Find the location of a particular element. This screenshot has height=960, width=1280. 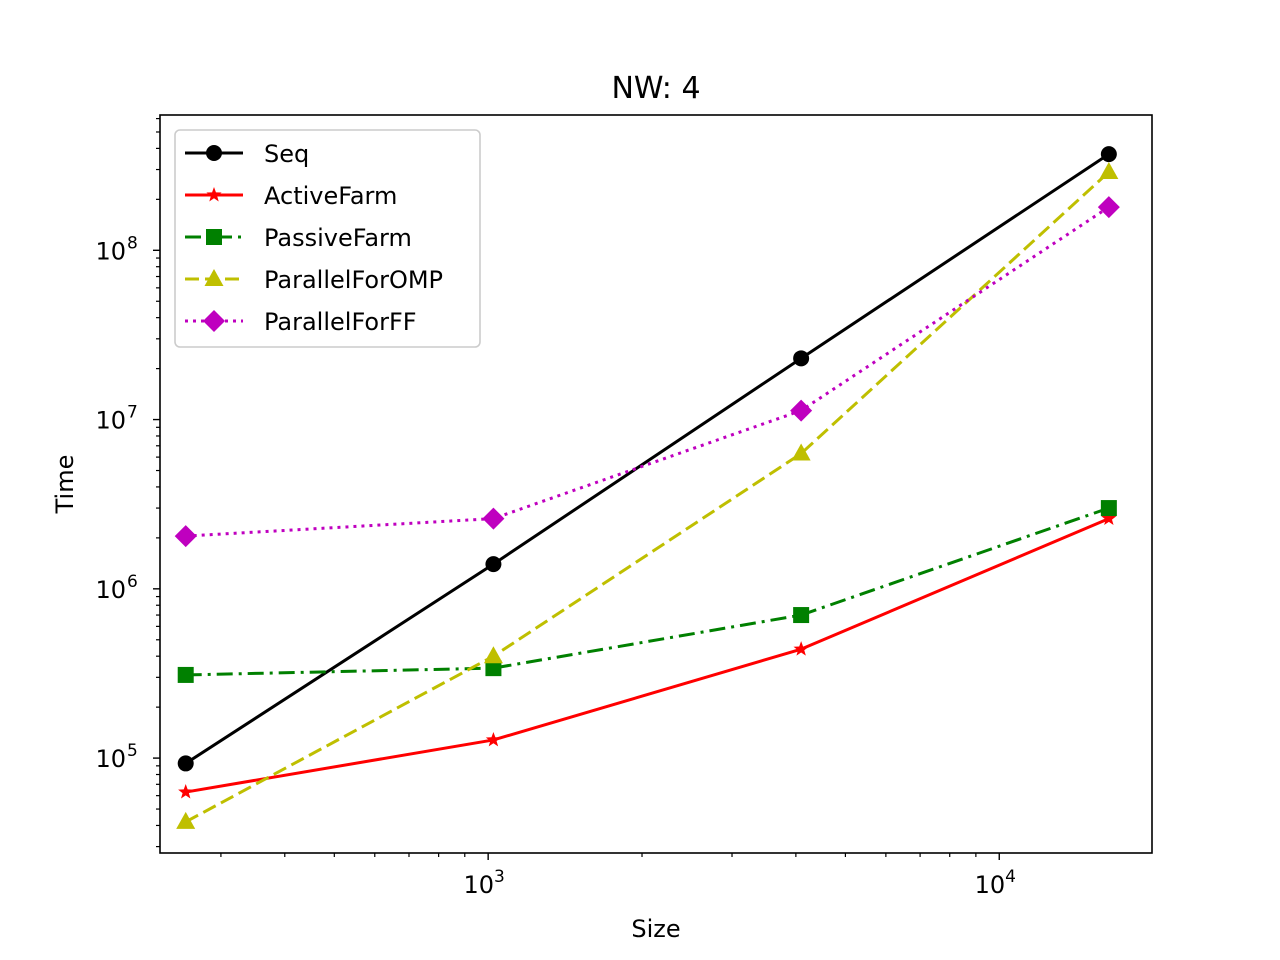

legend-marker-parallelforff is located at coordinates (214, 321).